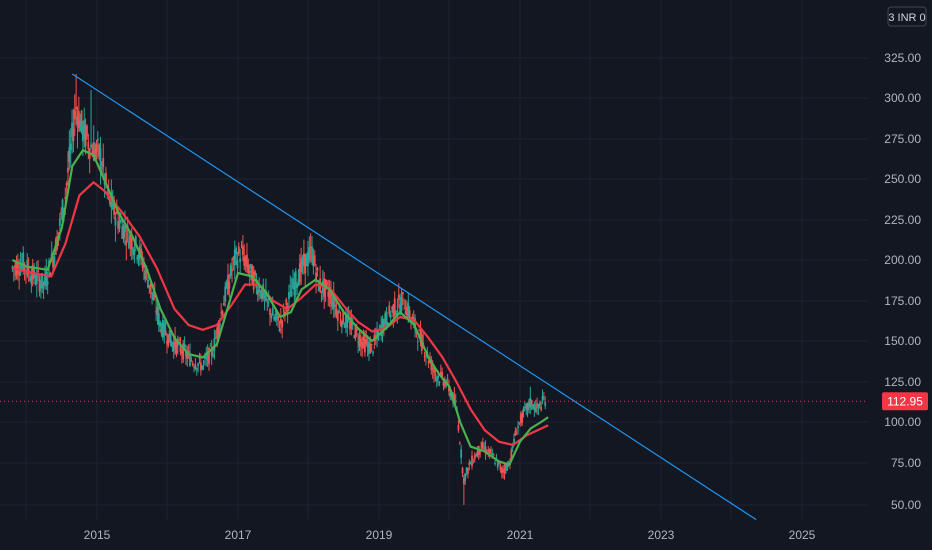 The height and width of the screenshot is (550, 932). Describe the element at coordinates (907, 16) in the screenshot. I see `currency-badge` at that location.